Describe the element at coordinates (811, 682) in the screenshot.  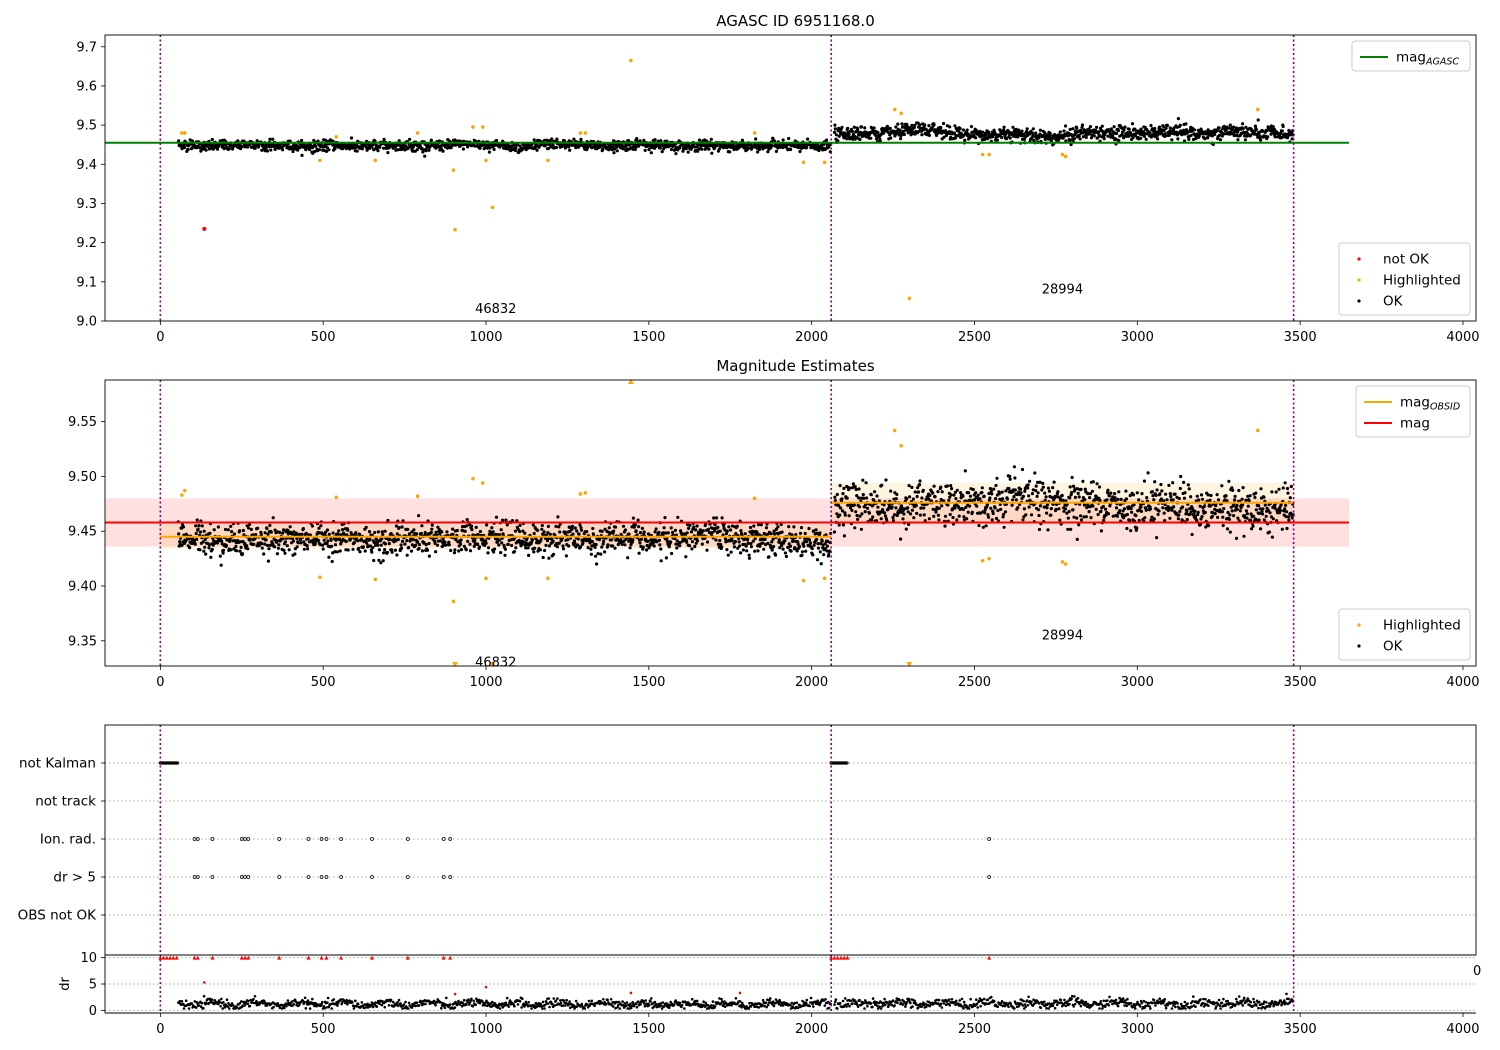
I see `x-tick-label: 2000` at that location.